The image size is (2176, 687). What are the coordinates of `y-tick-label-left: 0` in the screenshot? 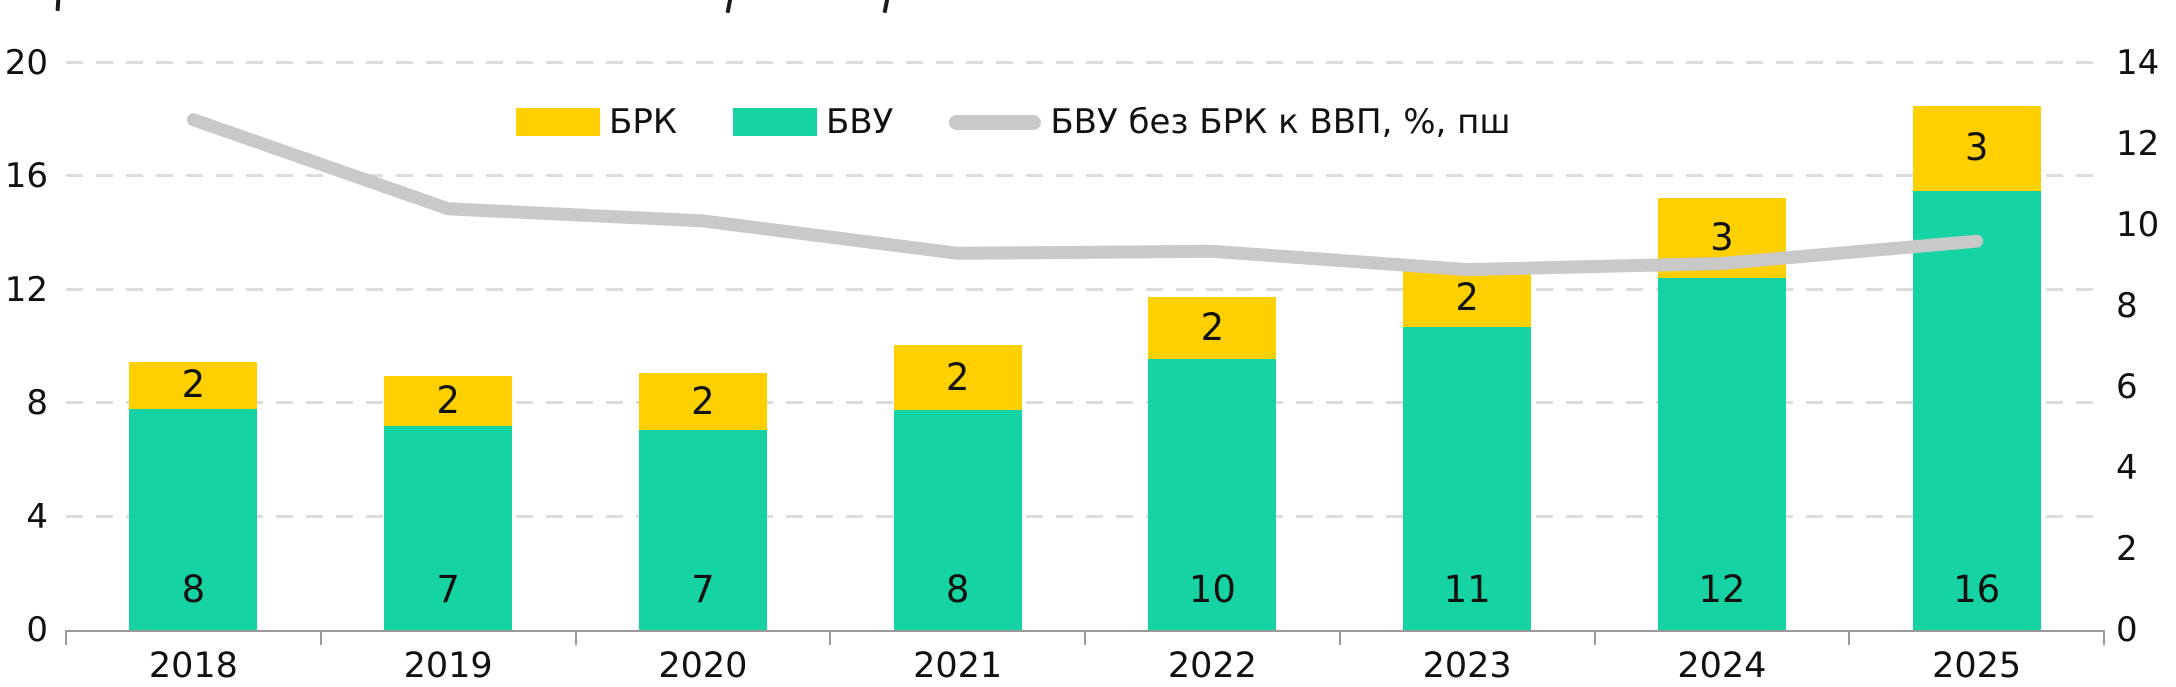 It's located at (37, 630).